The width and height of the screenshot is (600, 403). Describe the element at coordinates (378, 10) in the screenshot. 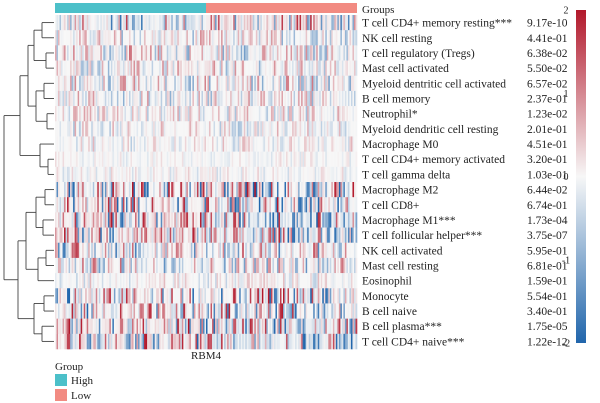

I see `annotation-title: Groups` at that location.